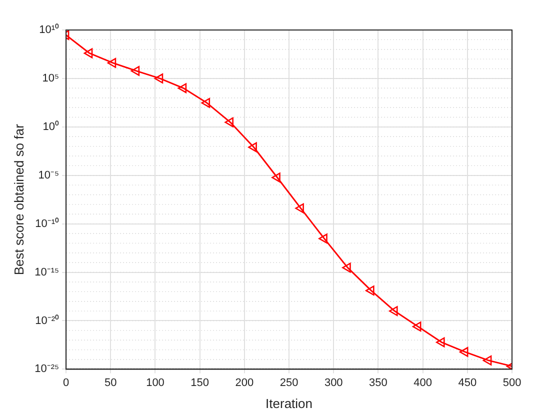  Describe the element at coordinates (155, 382) in the screenshot. I see `x-tick-label: 100` at that location.